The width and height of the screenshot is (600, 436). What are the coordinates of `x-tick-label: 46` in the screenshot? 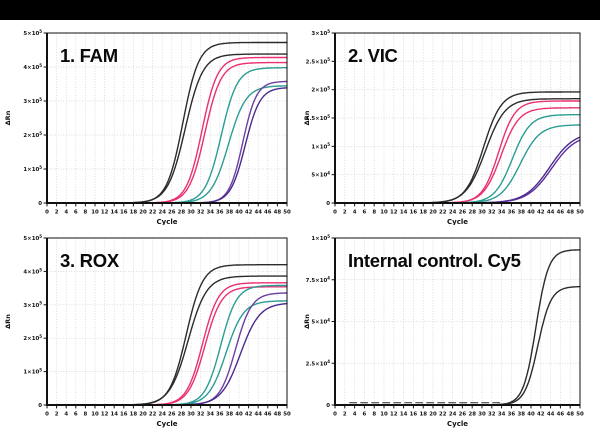 It's located at (561, 213).